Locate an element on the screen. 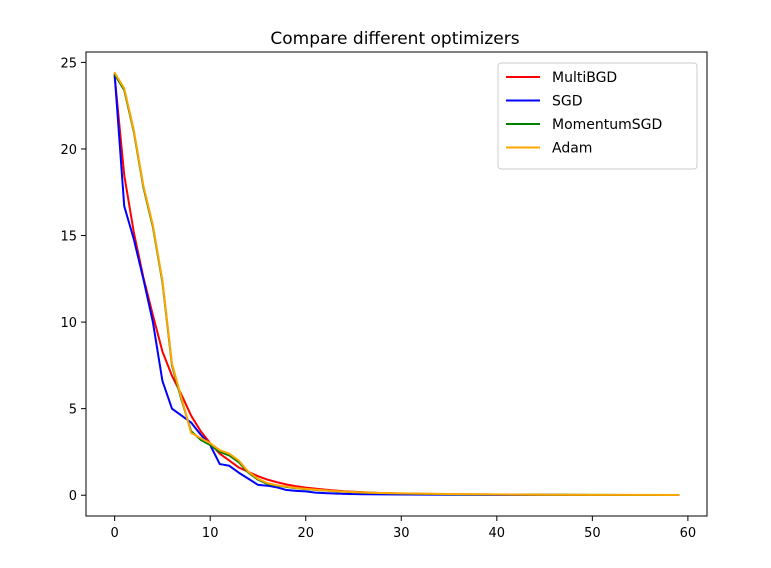 The image size is (771, 568). y-axis-ticks: 0 5 10 15 20 25 is located at coordinates (73, 280).